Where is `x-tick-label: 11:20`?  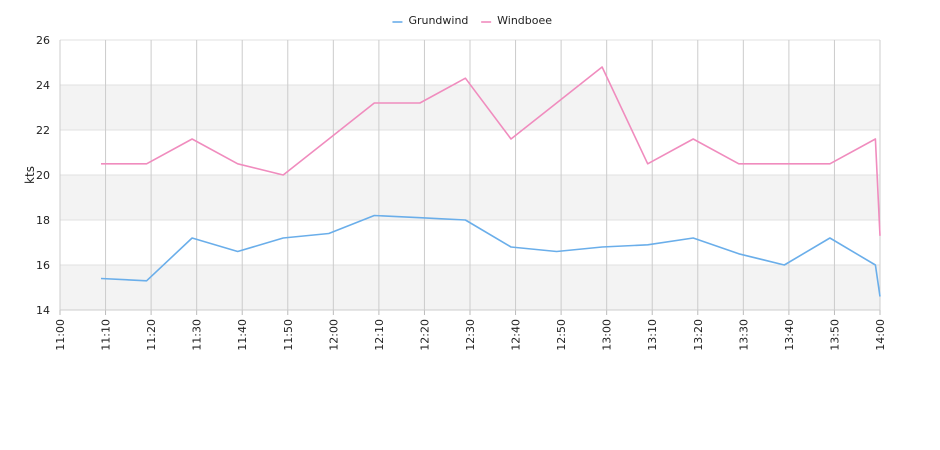
x-tick-label: 11:20 is located at coordinates (151, 335).